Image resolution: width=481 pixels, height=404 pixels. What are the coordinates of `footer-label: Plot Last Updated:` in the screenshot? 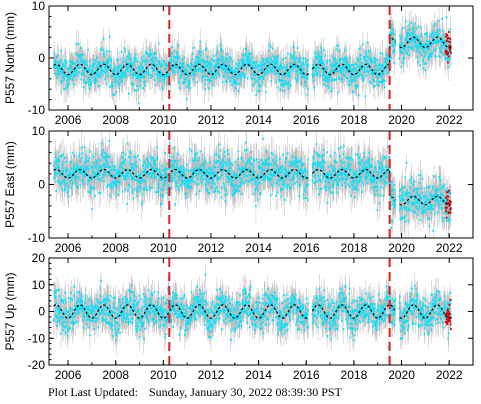 It's located at (93, 392).